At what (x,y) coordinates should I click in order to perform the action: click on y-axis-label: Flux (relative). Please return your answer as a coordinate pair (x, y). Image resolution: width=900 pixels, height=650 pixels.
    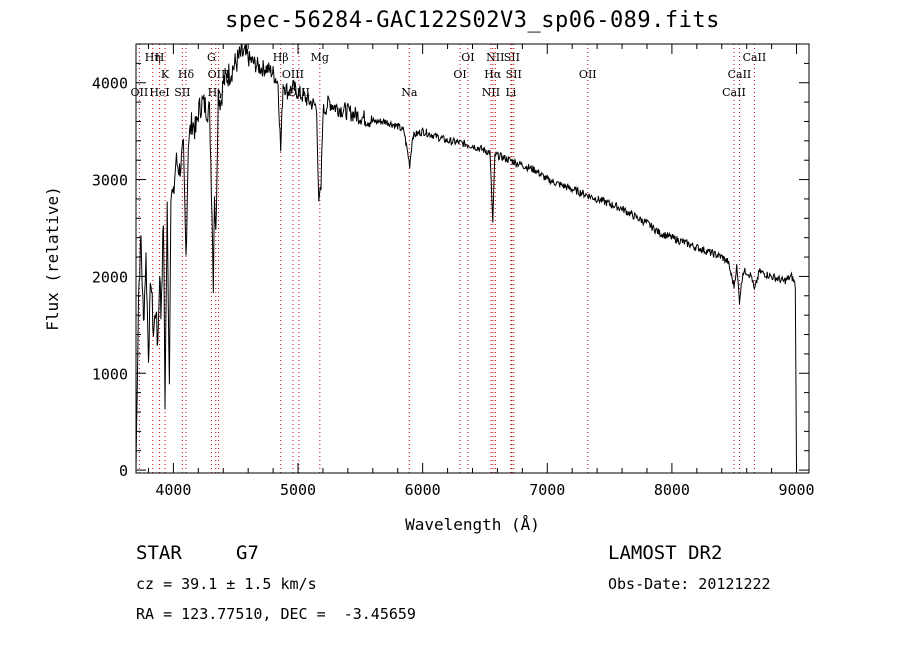
    Looking at the image, I should click on (52, 258).